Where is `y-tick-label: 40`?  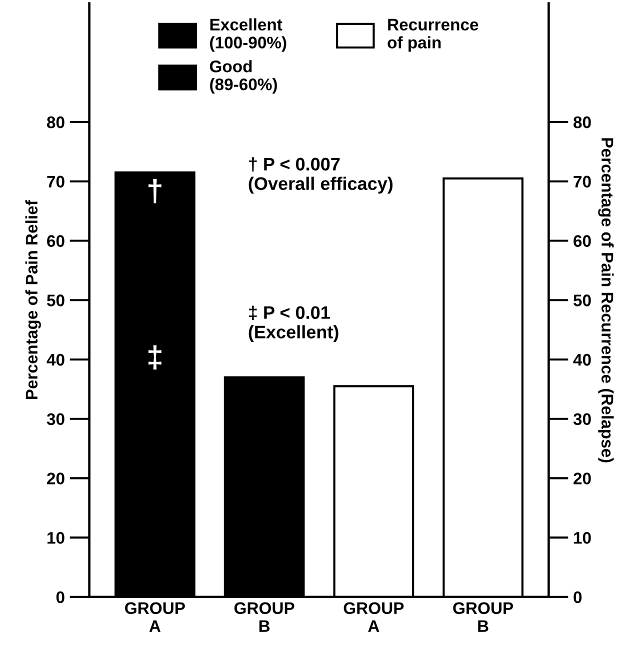 y-tick-label: 40 is located at coordinates (55, 360).